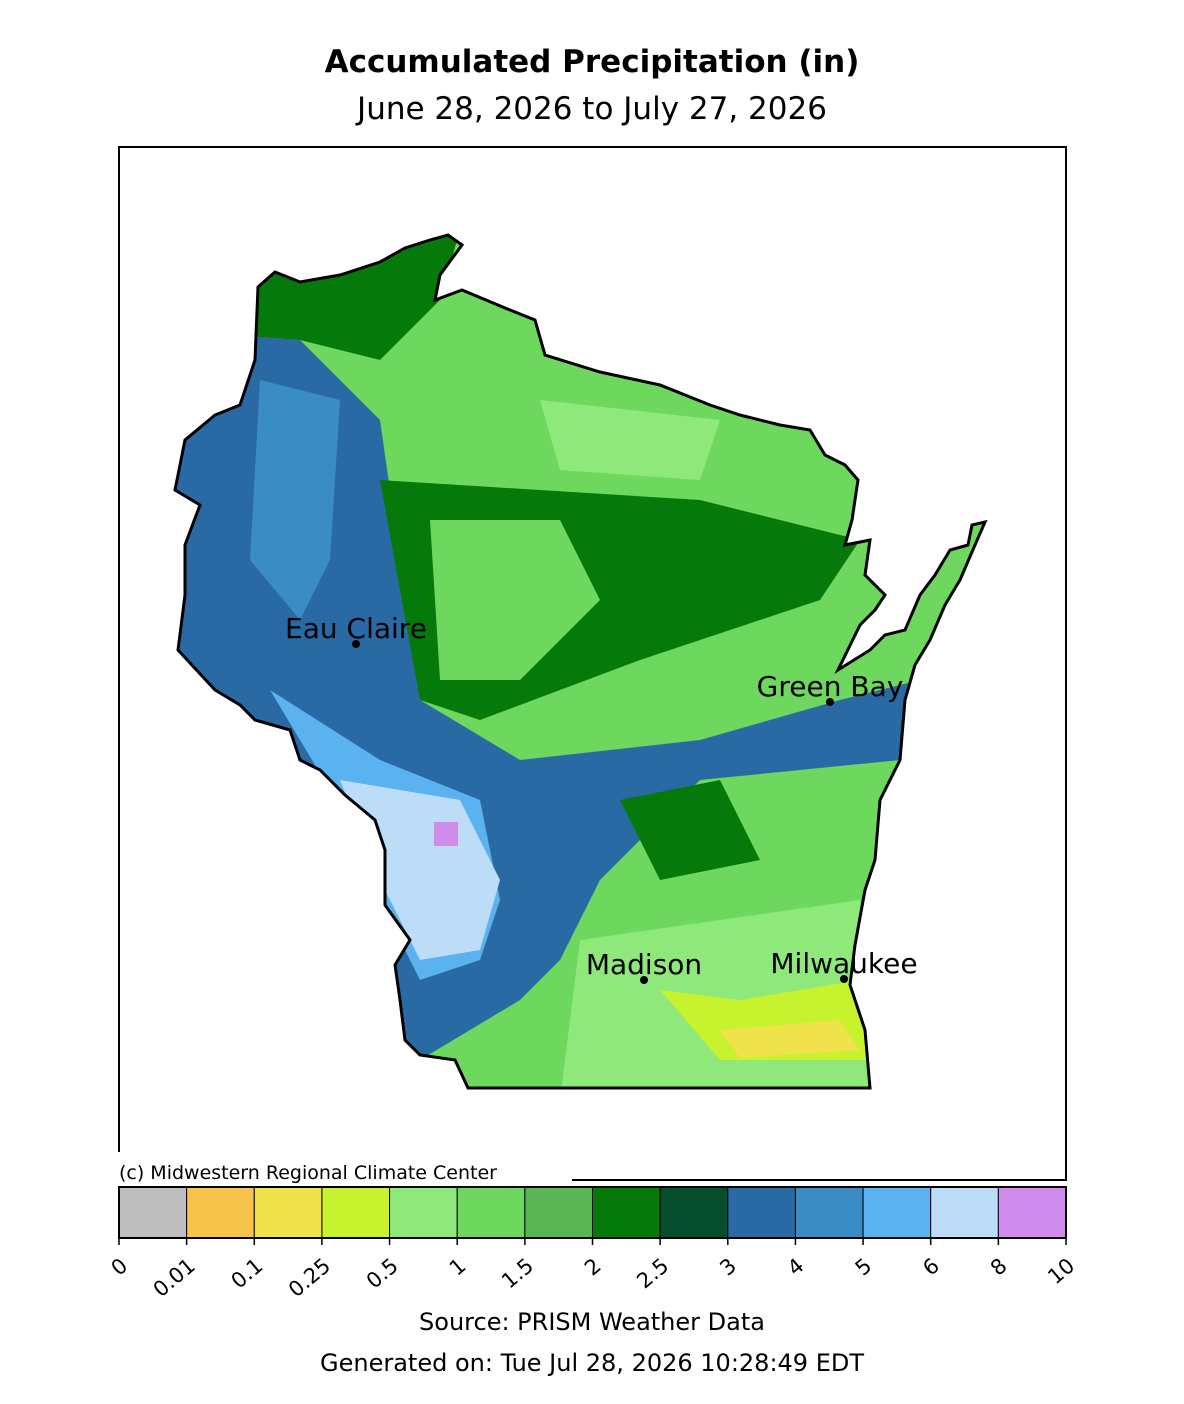  I want to click on colorbar-tick-label: 10, so click(1061, 1271).